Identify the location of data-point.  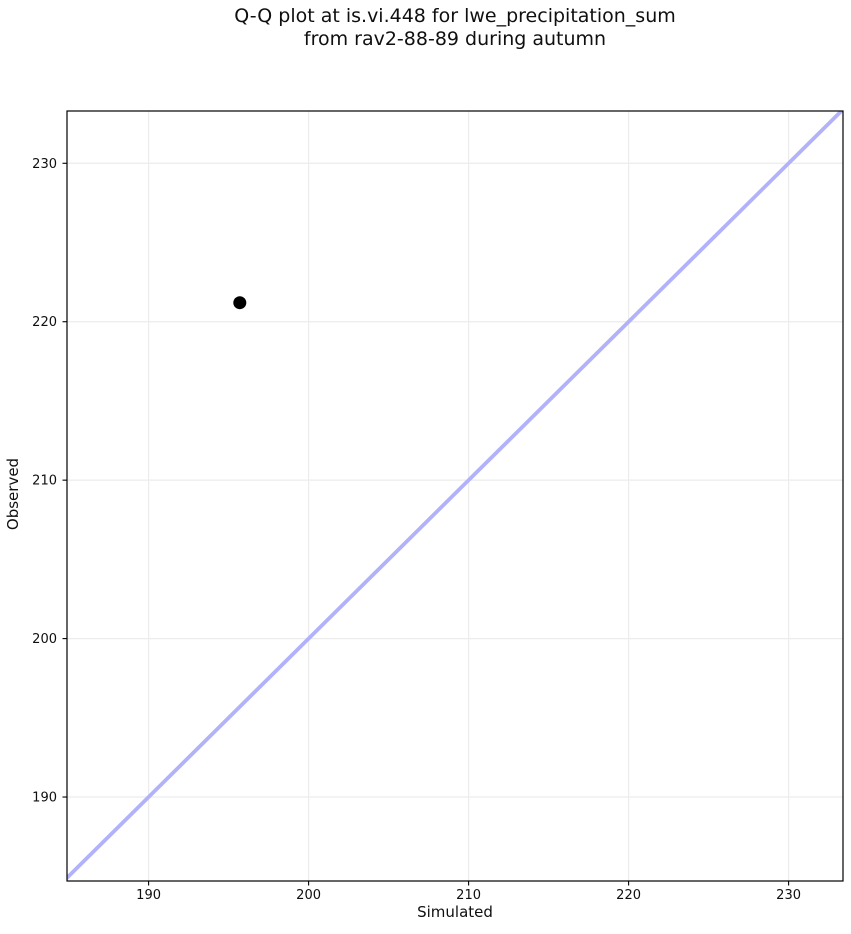
(240, 303).